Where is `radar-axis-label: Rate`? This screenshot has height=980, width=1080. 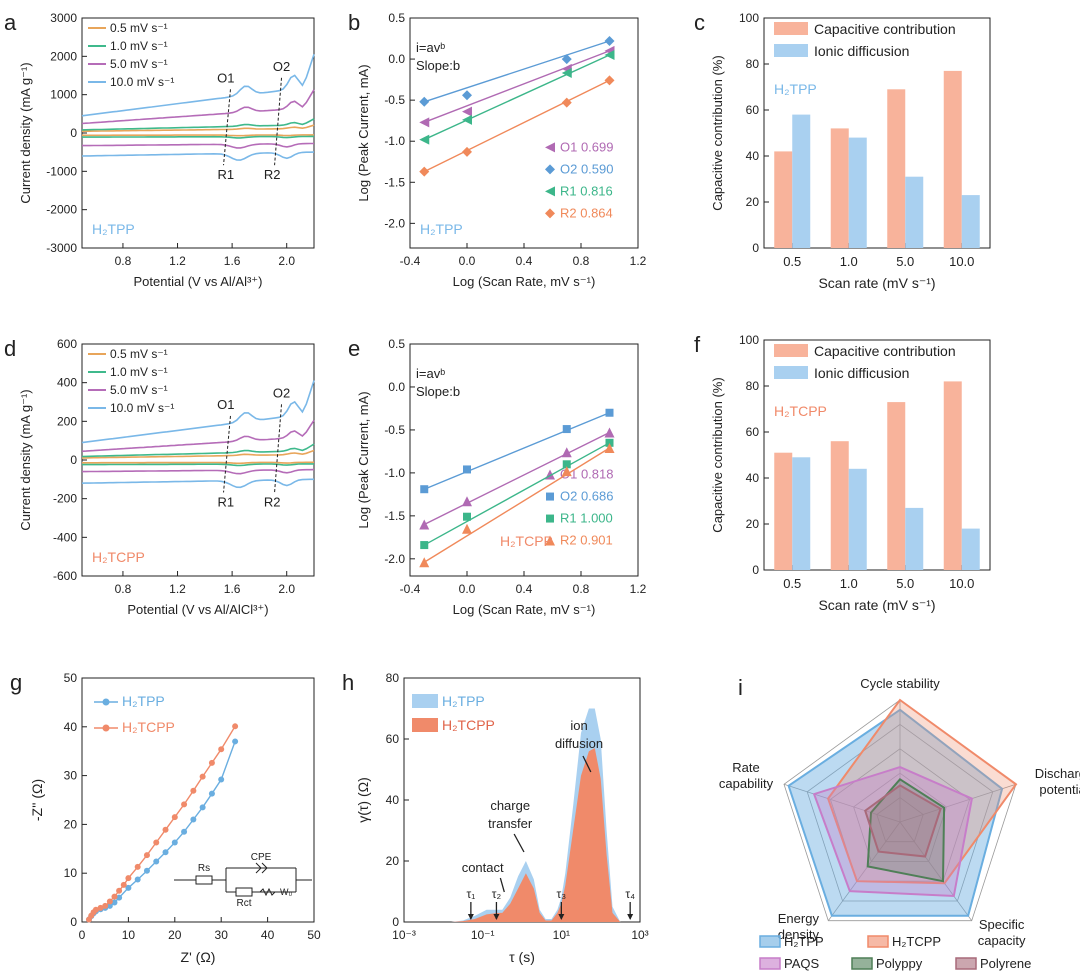
radar-axis-label: Rate is located at coordinates (745, 767).